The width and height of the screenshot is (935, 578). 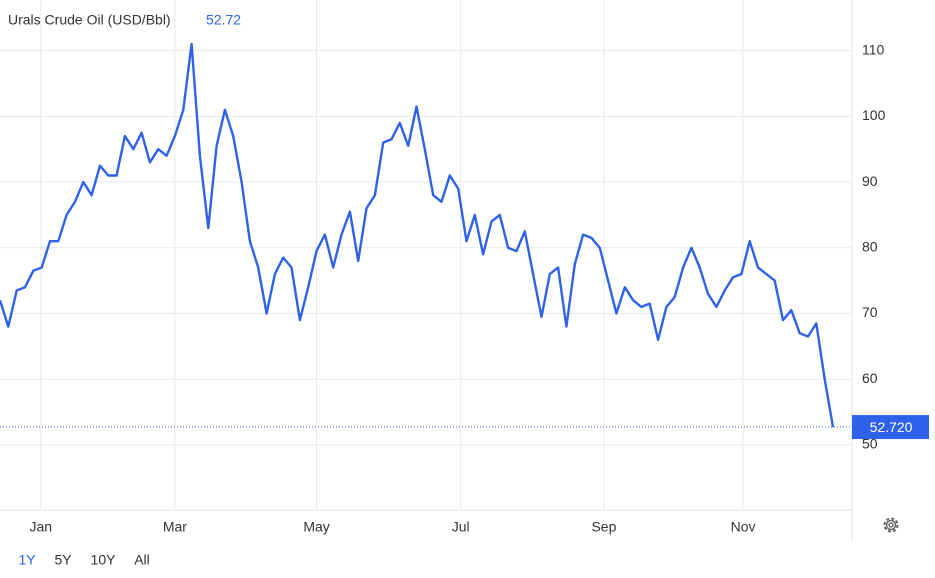 I want to click on current-value: 52.72, so click(x=223, y=20).